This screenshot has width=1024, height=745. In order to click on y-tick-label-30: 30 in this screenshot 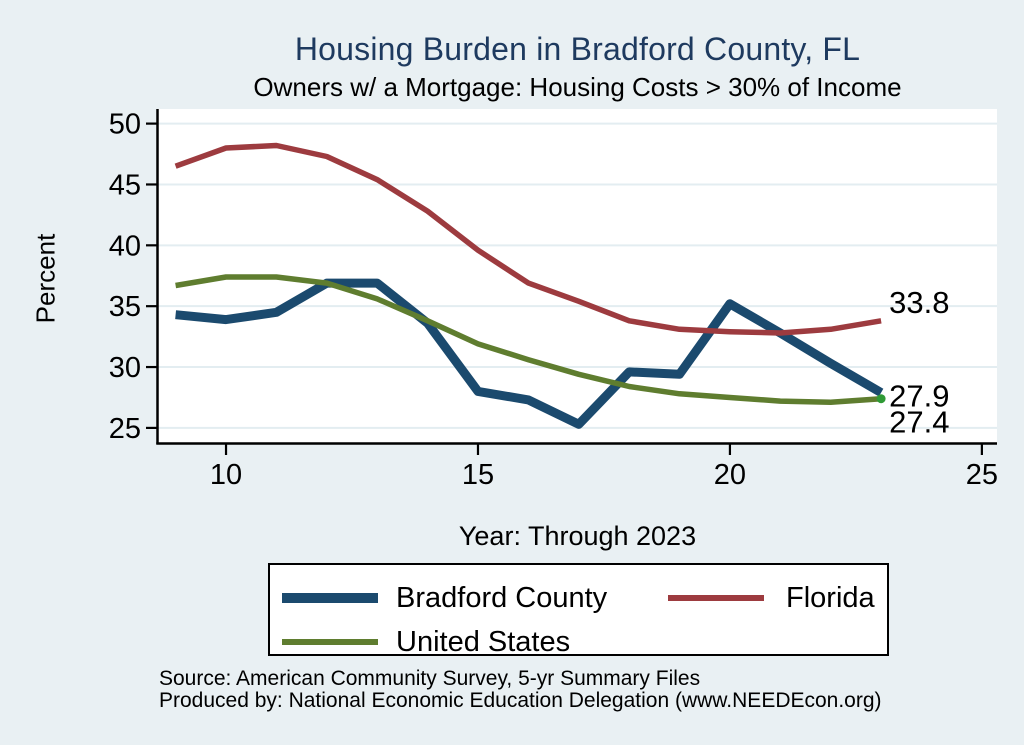, I will do `click(125, 368)`.